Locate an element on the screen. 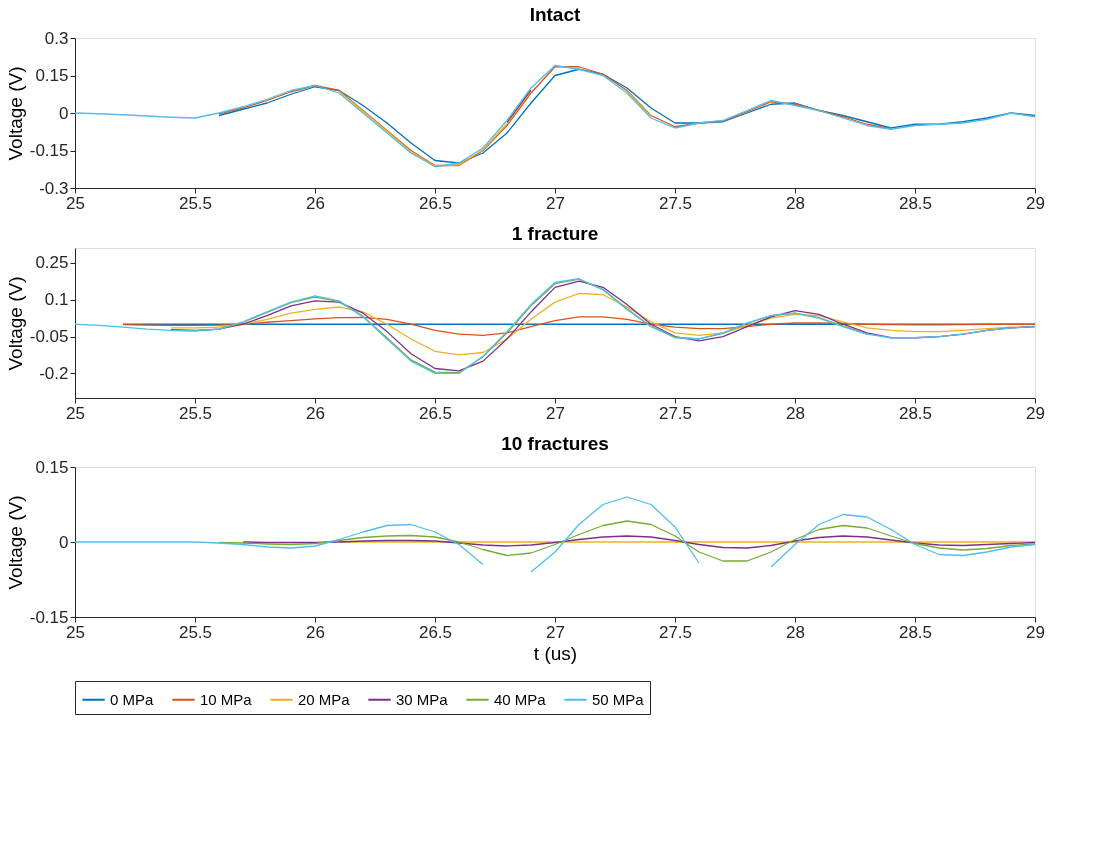 The image size is (1107, 845). legend-label: 10 MPa is located at coordinates (226, 699).